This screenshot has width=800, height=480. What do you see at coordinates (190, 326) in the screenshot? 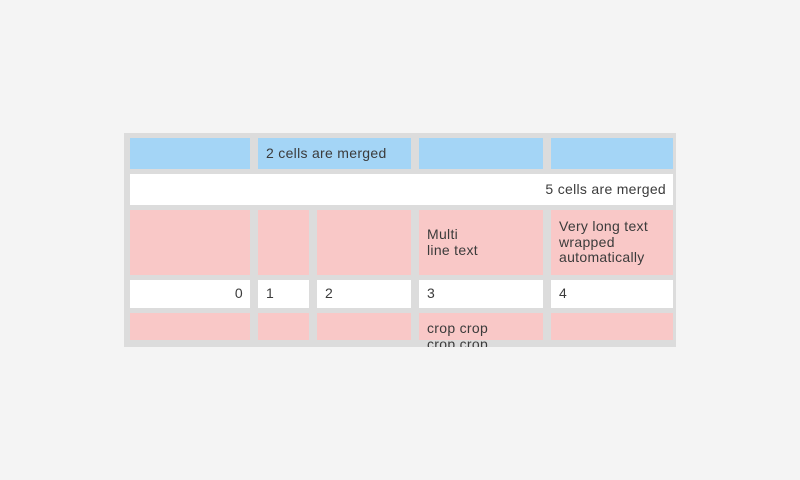
I see `table-cell-r5c1` at bounding box center [190, 326].